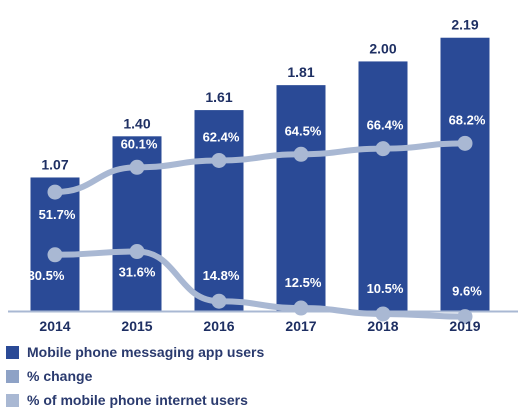 The image size is (526, 413). What do you see at coordinates (467, 119) in the screenshot?
I see `internet-users-label: 68.2%` at bounding box center [467, 119].